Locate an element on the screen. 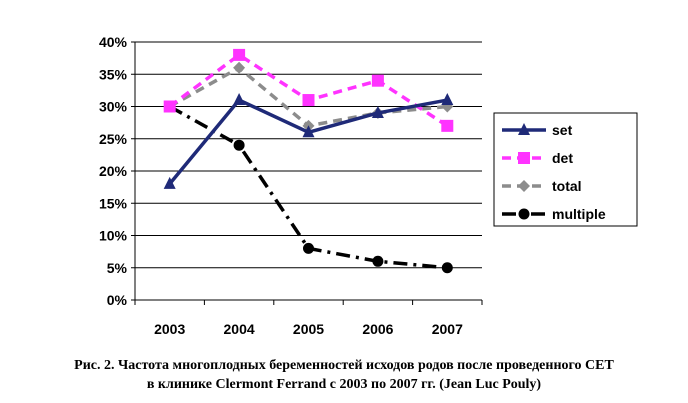 This screenshot has height=403, width=688. legend-marker-set is located at coordinates (524, 129).